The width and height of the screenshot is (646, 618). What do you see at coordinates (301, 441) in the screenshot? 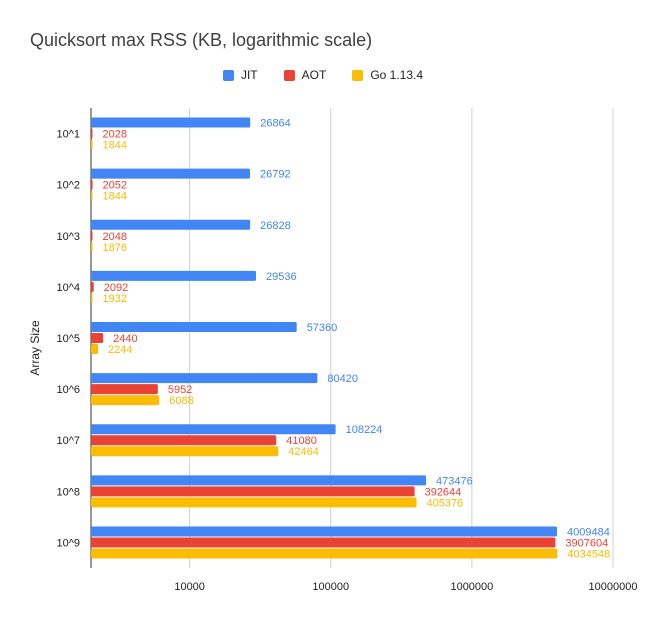
I see `data-label-aot-6: 41080` at bounding box center [301, 441].